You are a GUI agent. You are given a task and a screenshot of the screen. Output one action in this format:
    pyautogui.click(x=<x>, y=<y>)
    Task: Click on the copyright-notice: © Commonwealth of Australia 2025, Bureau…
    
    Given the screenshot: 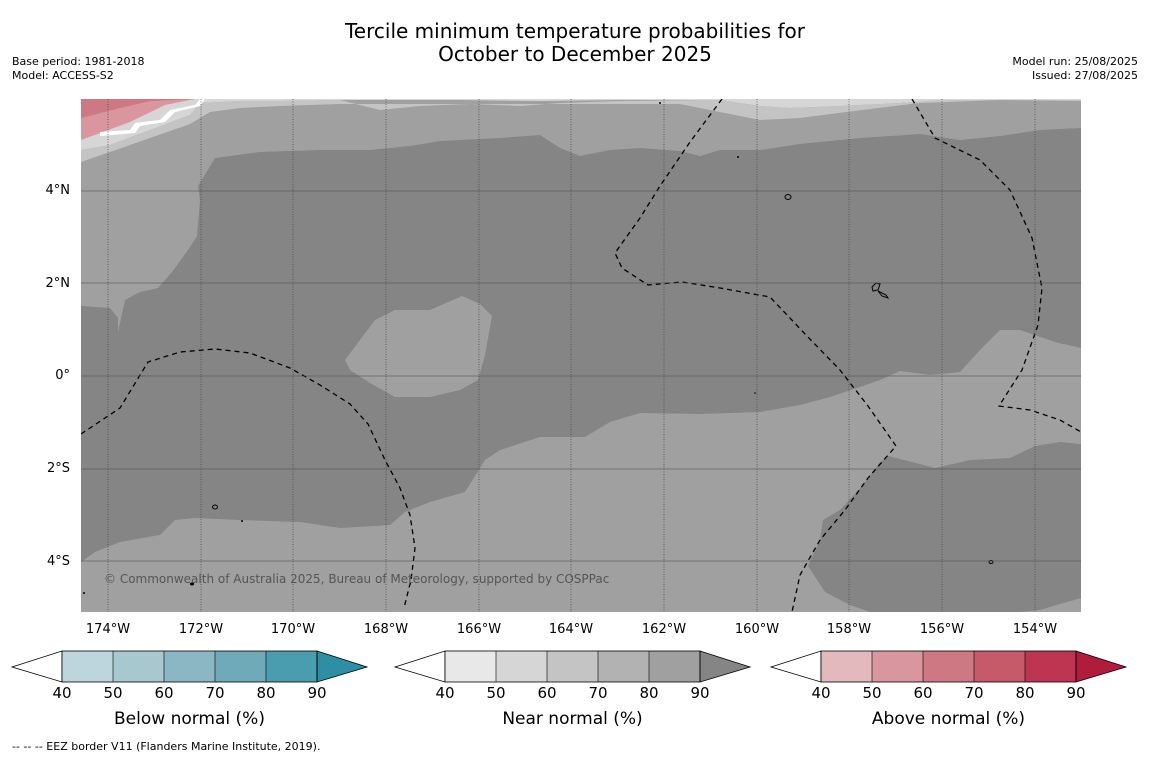 What is the action you would take?
    pyautogui.click(x=357, y=579)
    